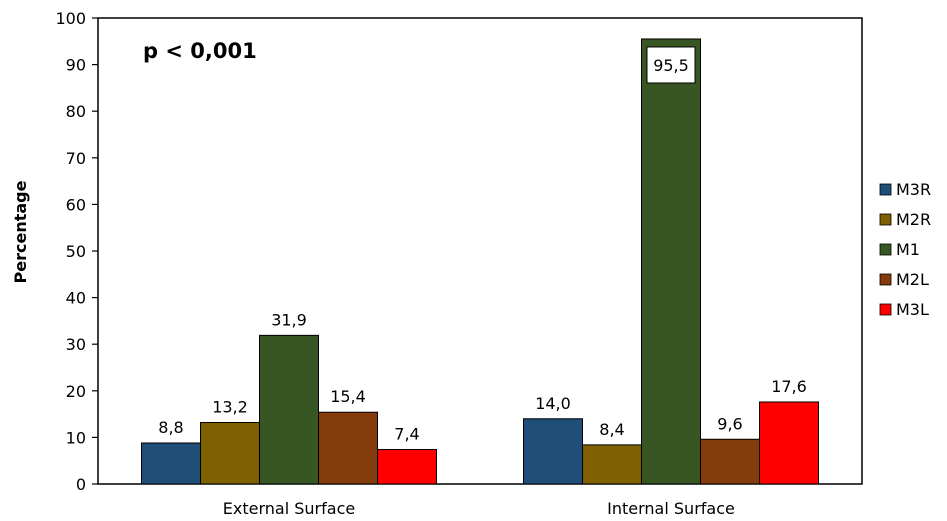 This screenshot has width=947, height=521. What do you see at coordinates (289, 319) in the screenshot?
I see `data-label: 31,9` at bounding box center [289, 319].